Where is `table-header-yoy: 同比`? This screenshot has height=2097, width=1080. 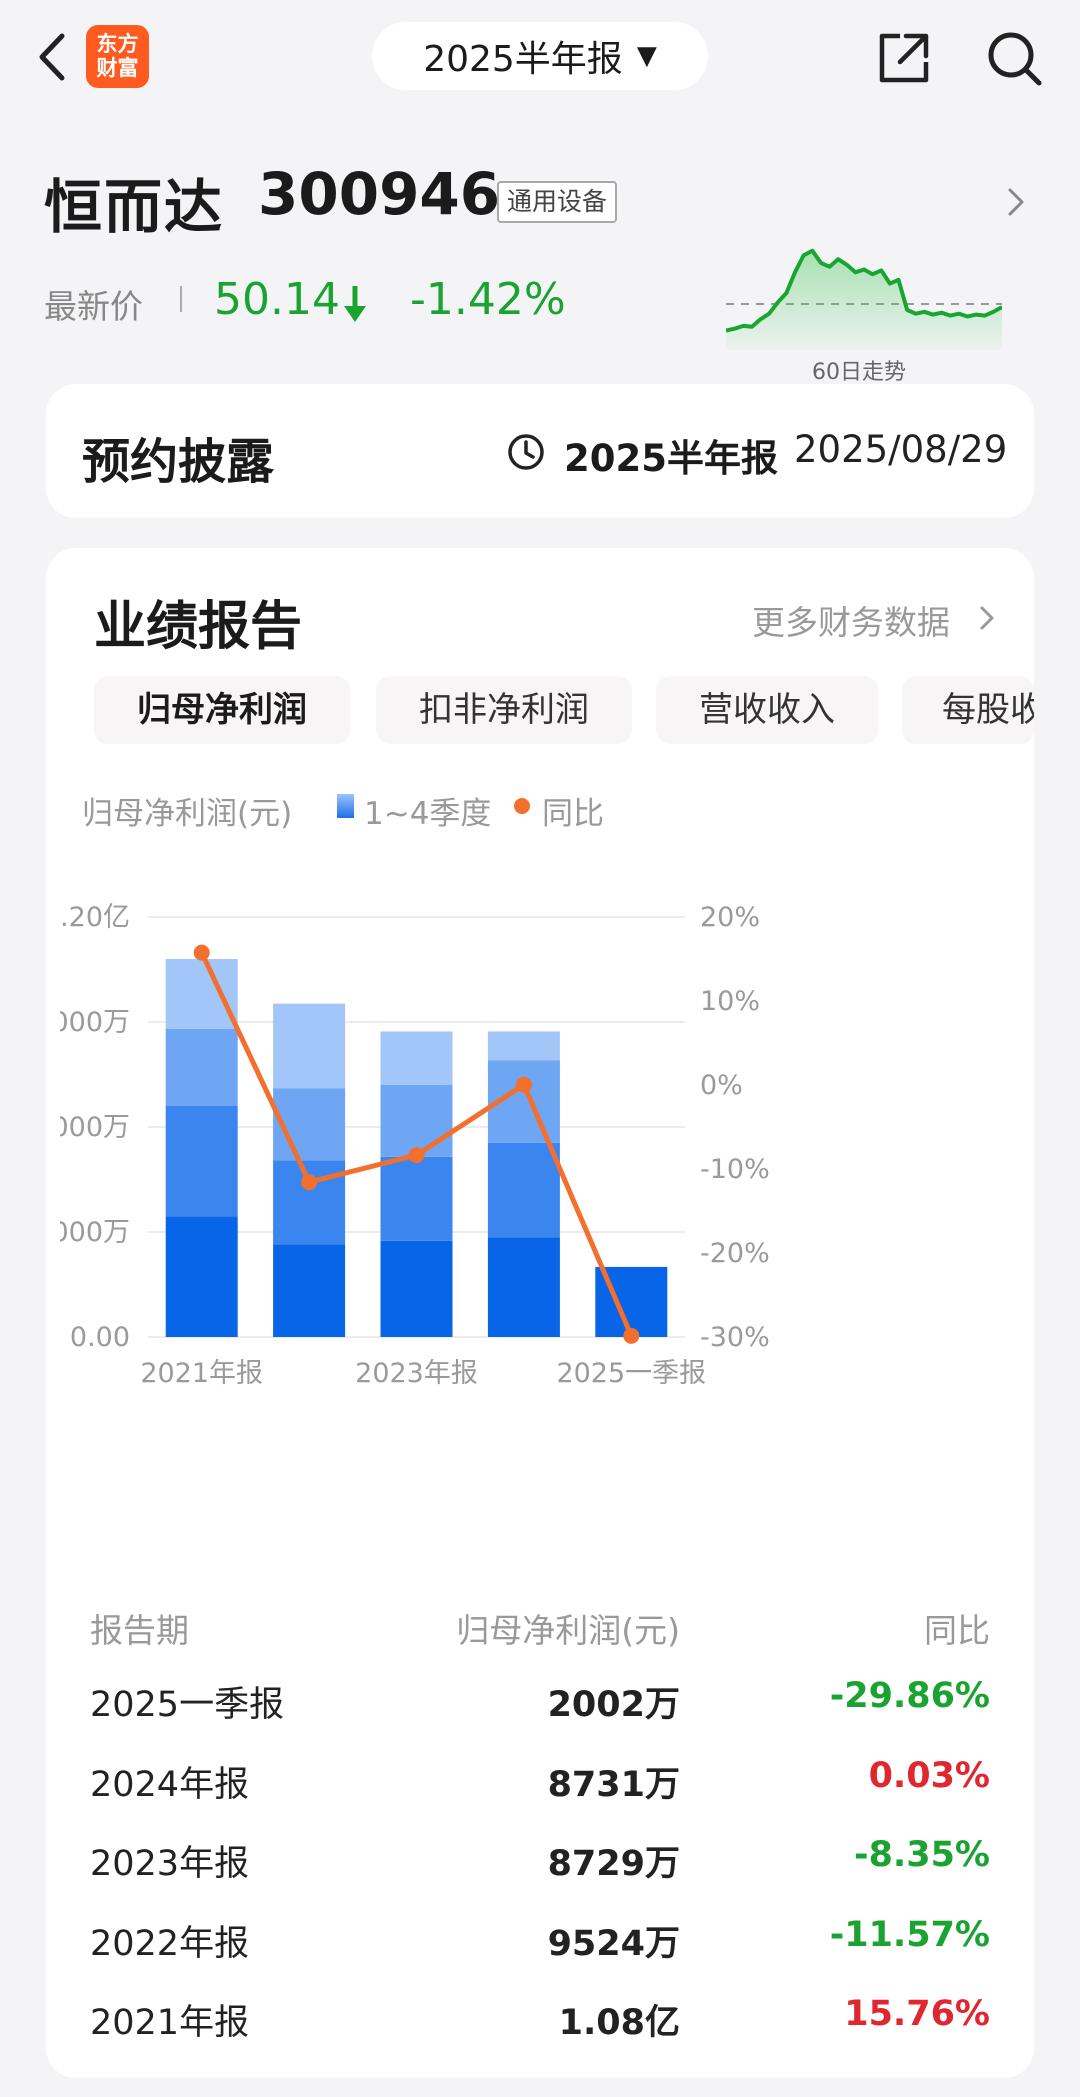
table-header-yoy: 同比 is located at coordinates (957, 1630).